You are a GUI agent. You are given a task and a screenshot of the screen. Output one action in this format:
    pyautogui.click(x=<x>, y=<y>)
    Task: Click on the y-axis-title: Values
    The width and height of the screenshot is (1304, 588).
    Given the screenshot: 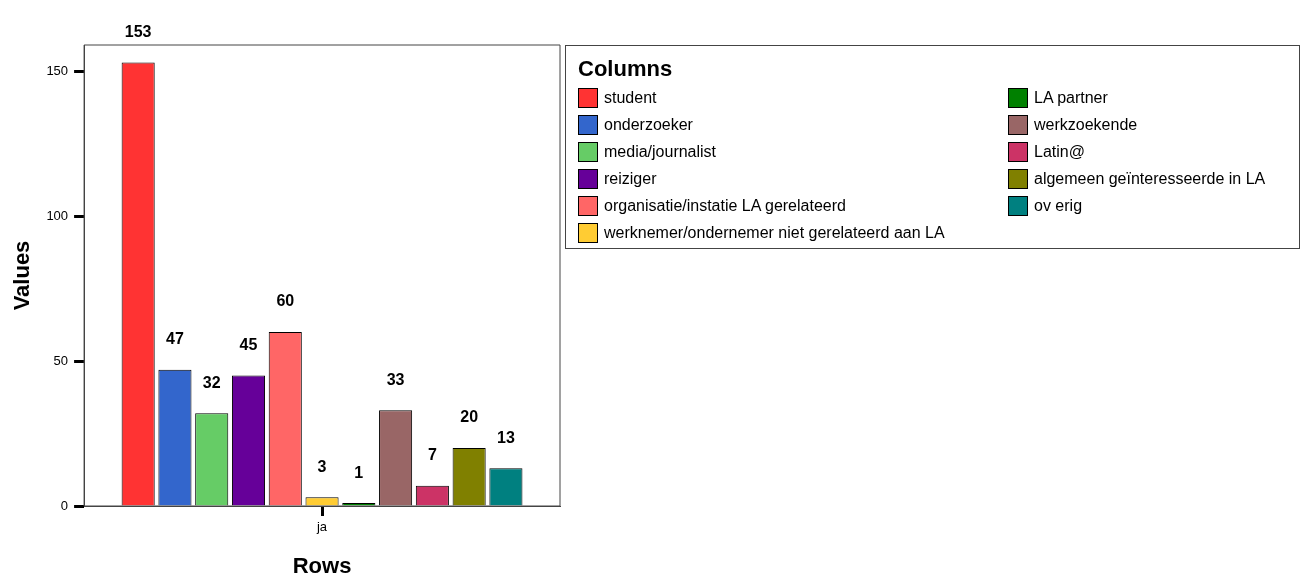 What is the action you would take?
    pyautogui.click(x=22, y=275)
    